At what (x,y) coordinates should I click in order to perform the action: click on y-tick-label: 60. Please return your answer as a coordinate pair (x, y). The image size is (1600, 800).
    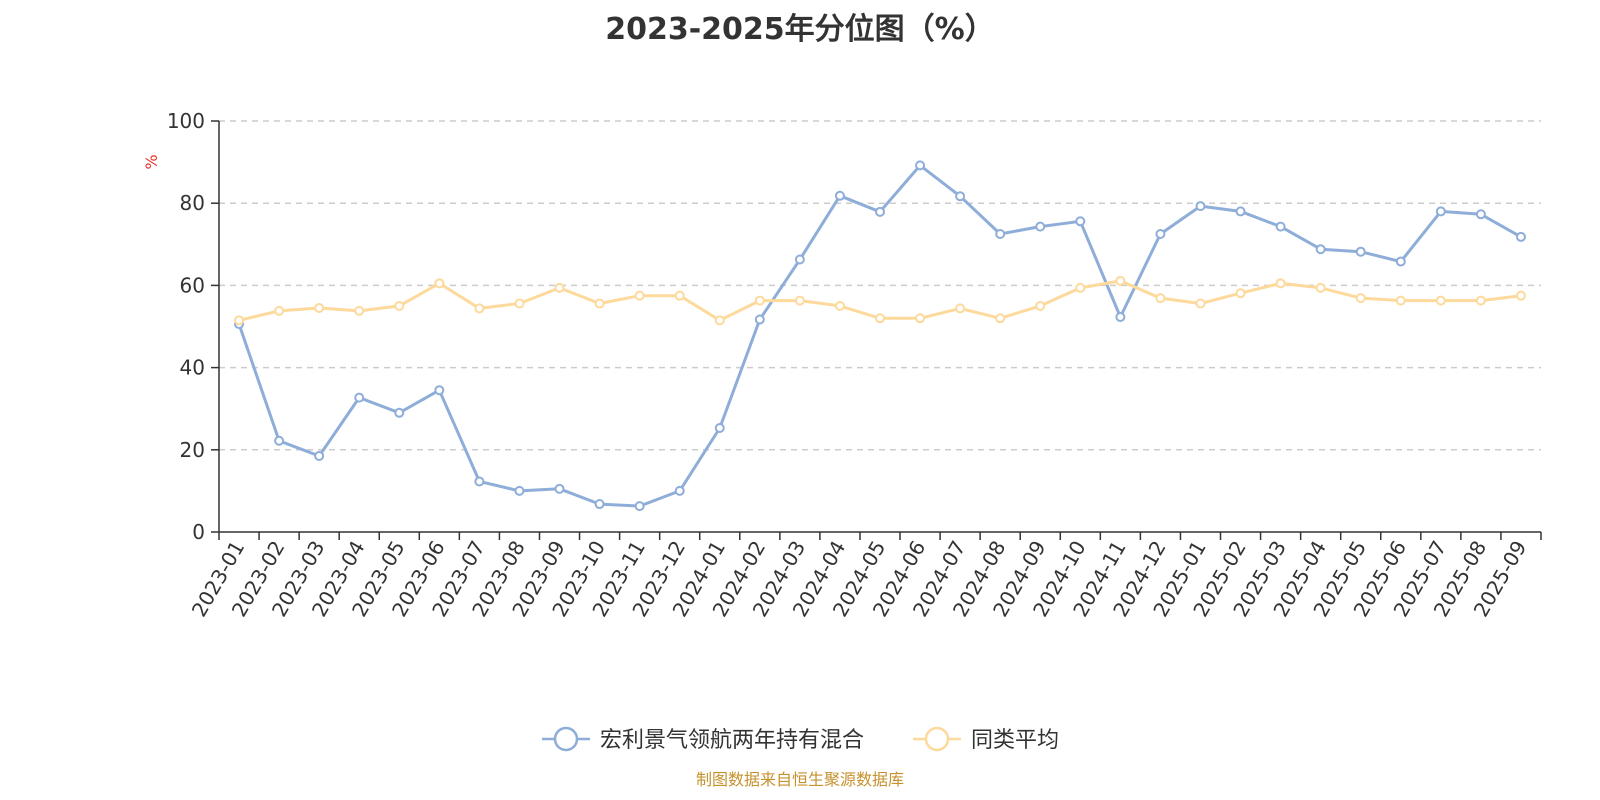
    Looking at the image, I should click on (192, 285).